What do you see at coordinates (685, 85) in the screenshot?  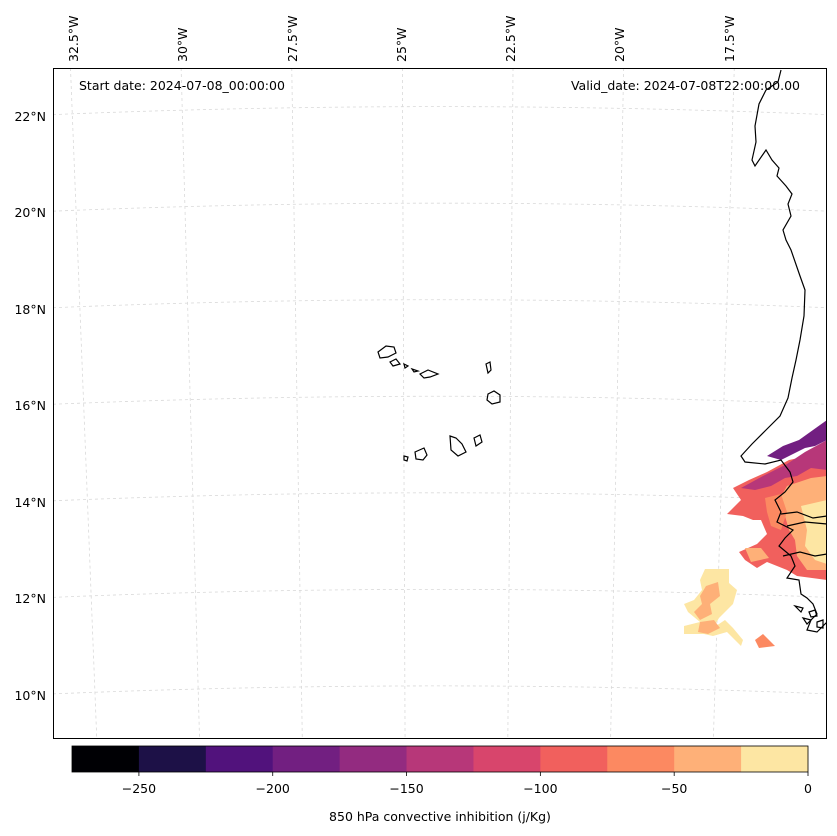 I see `valid-date-label: Valid_date: 2024-07-08T22:00:00.00` at bounding box center [685, 85].